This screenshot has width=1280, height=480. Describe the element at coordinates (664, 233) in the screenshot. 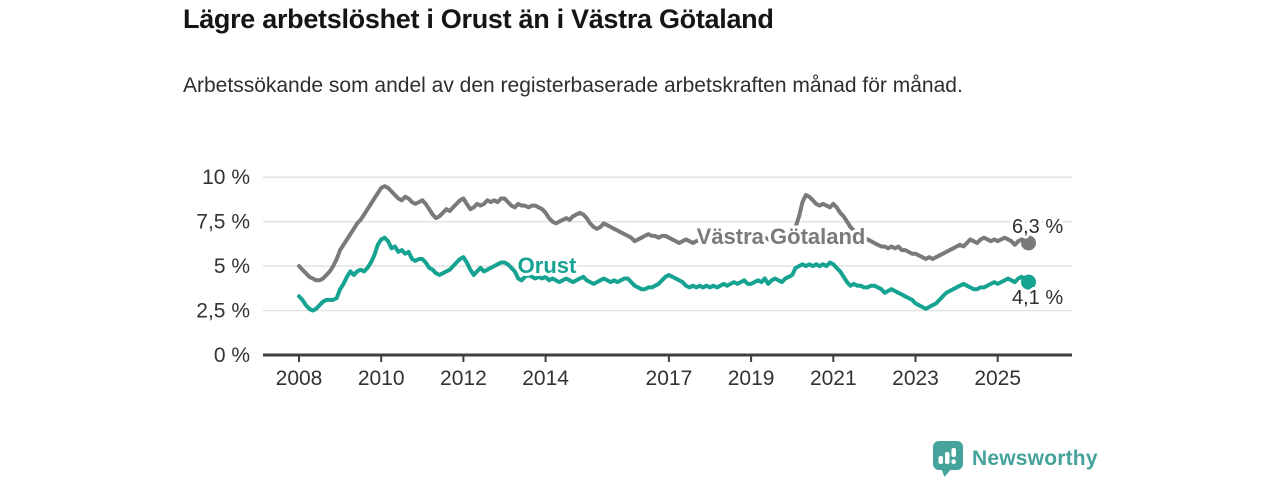

I see `series-line-vastra-gotaland` at that location.